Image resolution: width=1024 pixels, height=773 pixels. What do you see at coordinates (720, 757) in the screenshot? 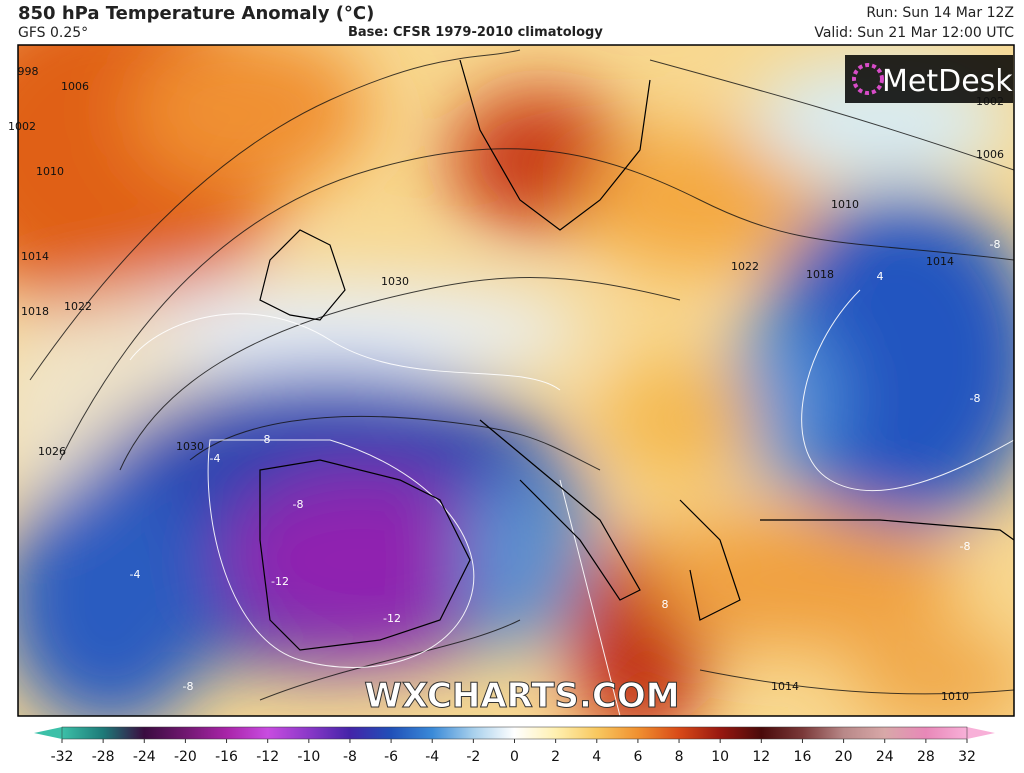
I see `colorbar-tick-label: 10` at bounding box center [720, 757].